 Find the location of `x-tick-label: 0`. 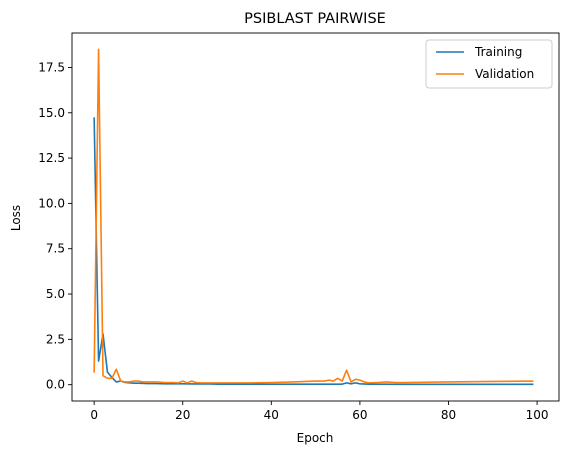

x-tick-label: 0 is located at coordinates (94, 415).